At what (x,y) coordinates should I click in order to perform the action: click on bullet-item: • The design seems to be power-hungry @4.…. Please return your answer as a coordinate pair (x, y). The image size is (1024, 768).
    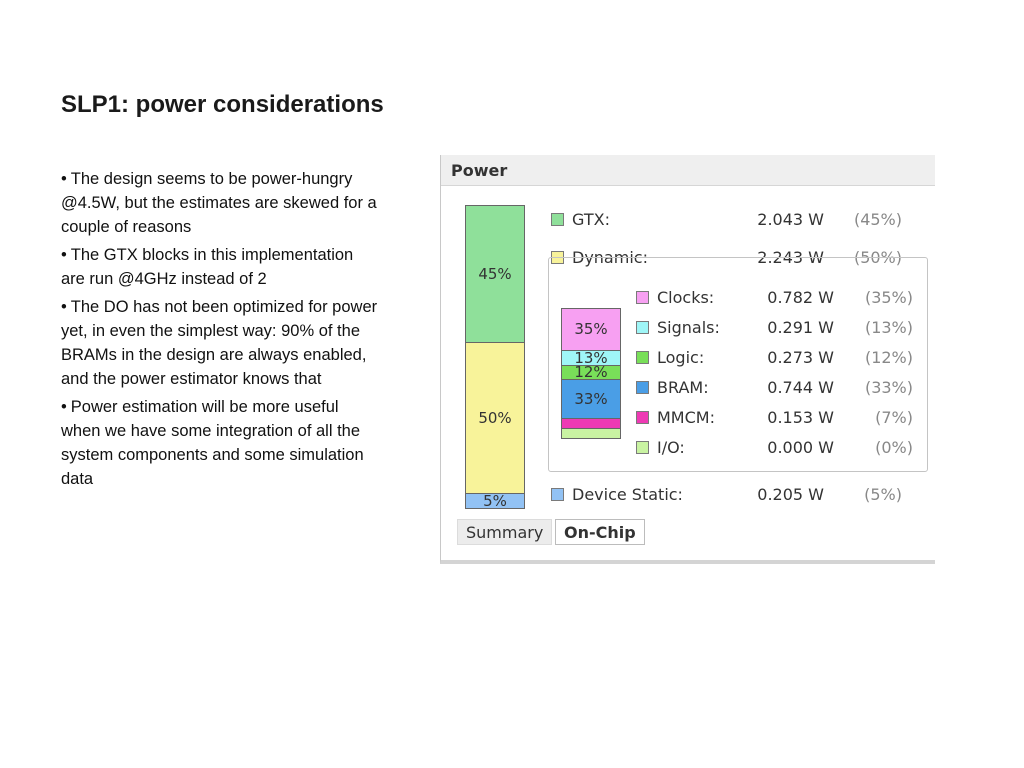
    Looking at the image, I should click on (219, 203).